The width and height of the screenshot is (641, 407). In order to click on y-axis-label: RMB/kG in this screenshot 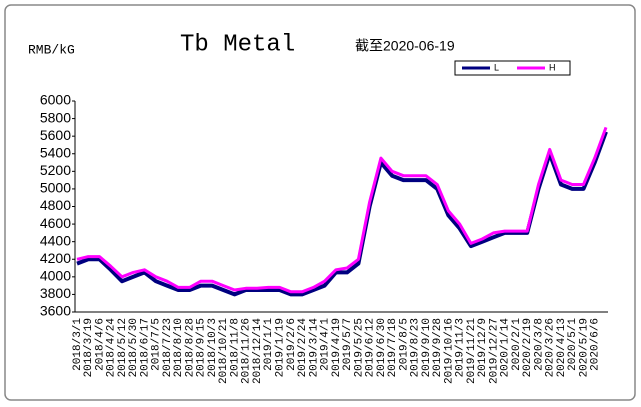, I will do `click(51, 49)`.